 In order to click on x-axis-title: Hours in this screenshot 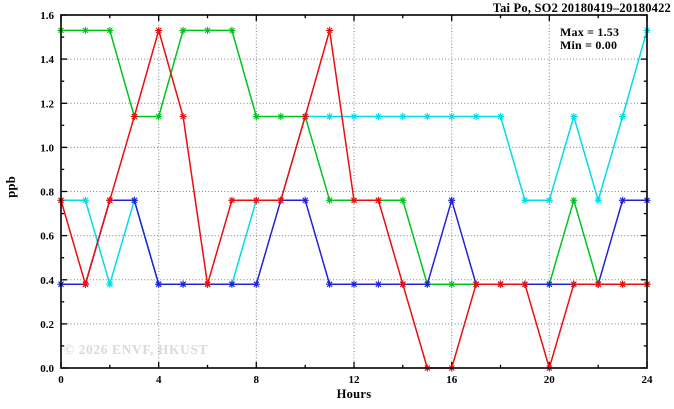, I will do `click(354, 394)`.